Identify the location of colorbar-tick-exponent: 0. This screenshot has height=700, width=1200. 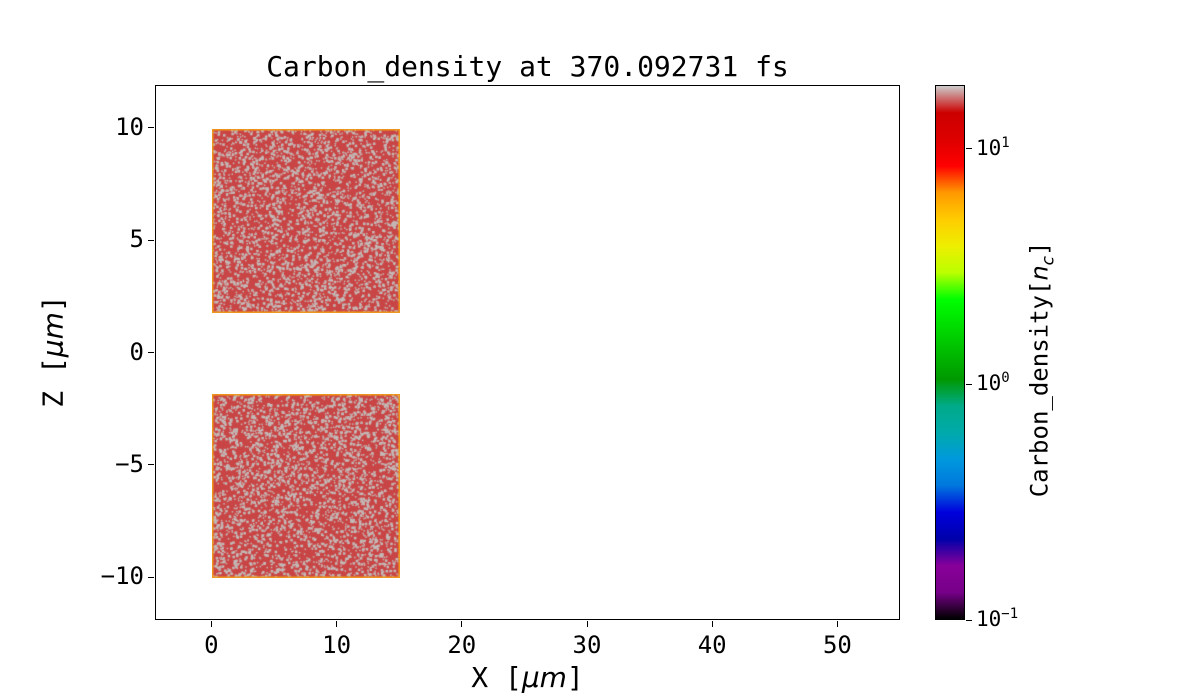
(1005, 378).